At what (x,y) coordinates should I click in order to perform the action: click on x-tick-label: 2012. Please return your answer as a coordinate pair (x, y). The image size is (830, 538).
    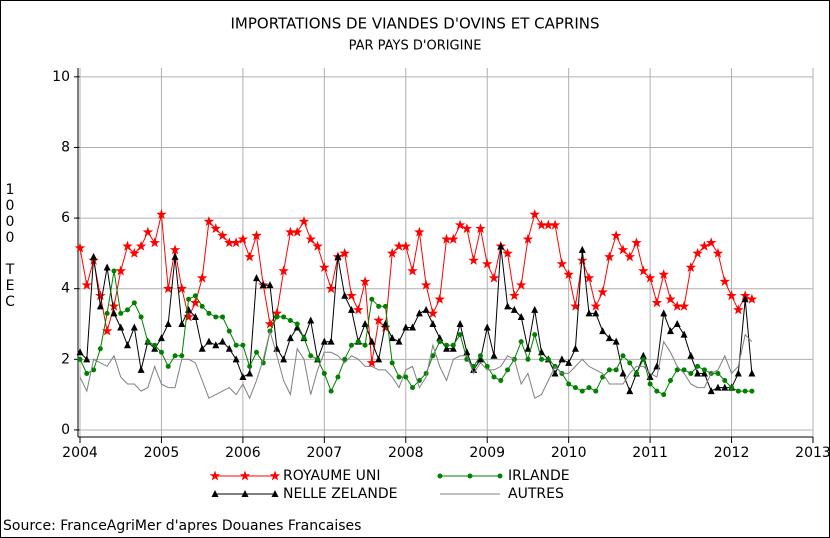
    Looking at the image, I should click on (732, 453).